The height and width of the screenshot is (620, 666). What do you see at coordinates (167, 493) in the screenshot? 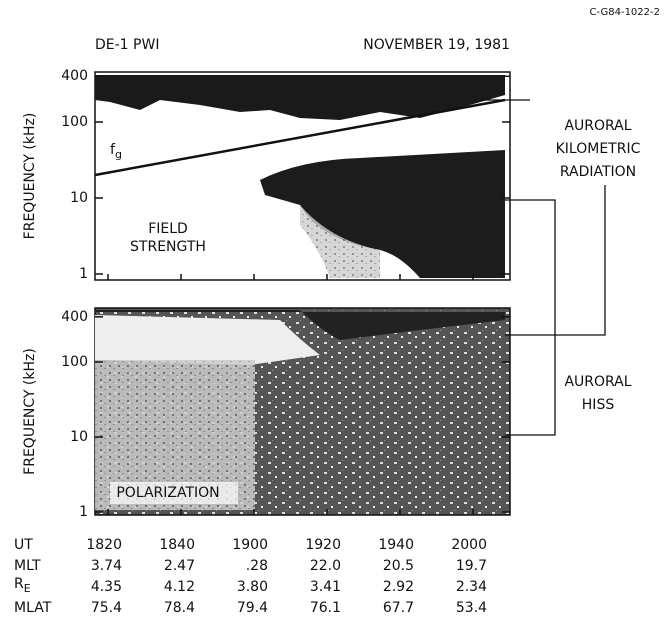
I see `panel-label: POLARIZATION` at bounding box center [167, 493].